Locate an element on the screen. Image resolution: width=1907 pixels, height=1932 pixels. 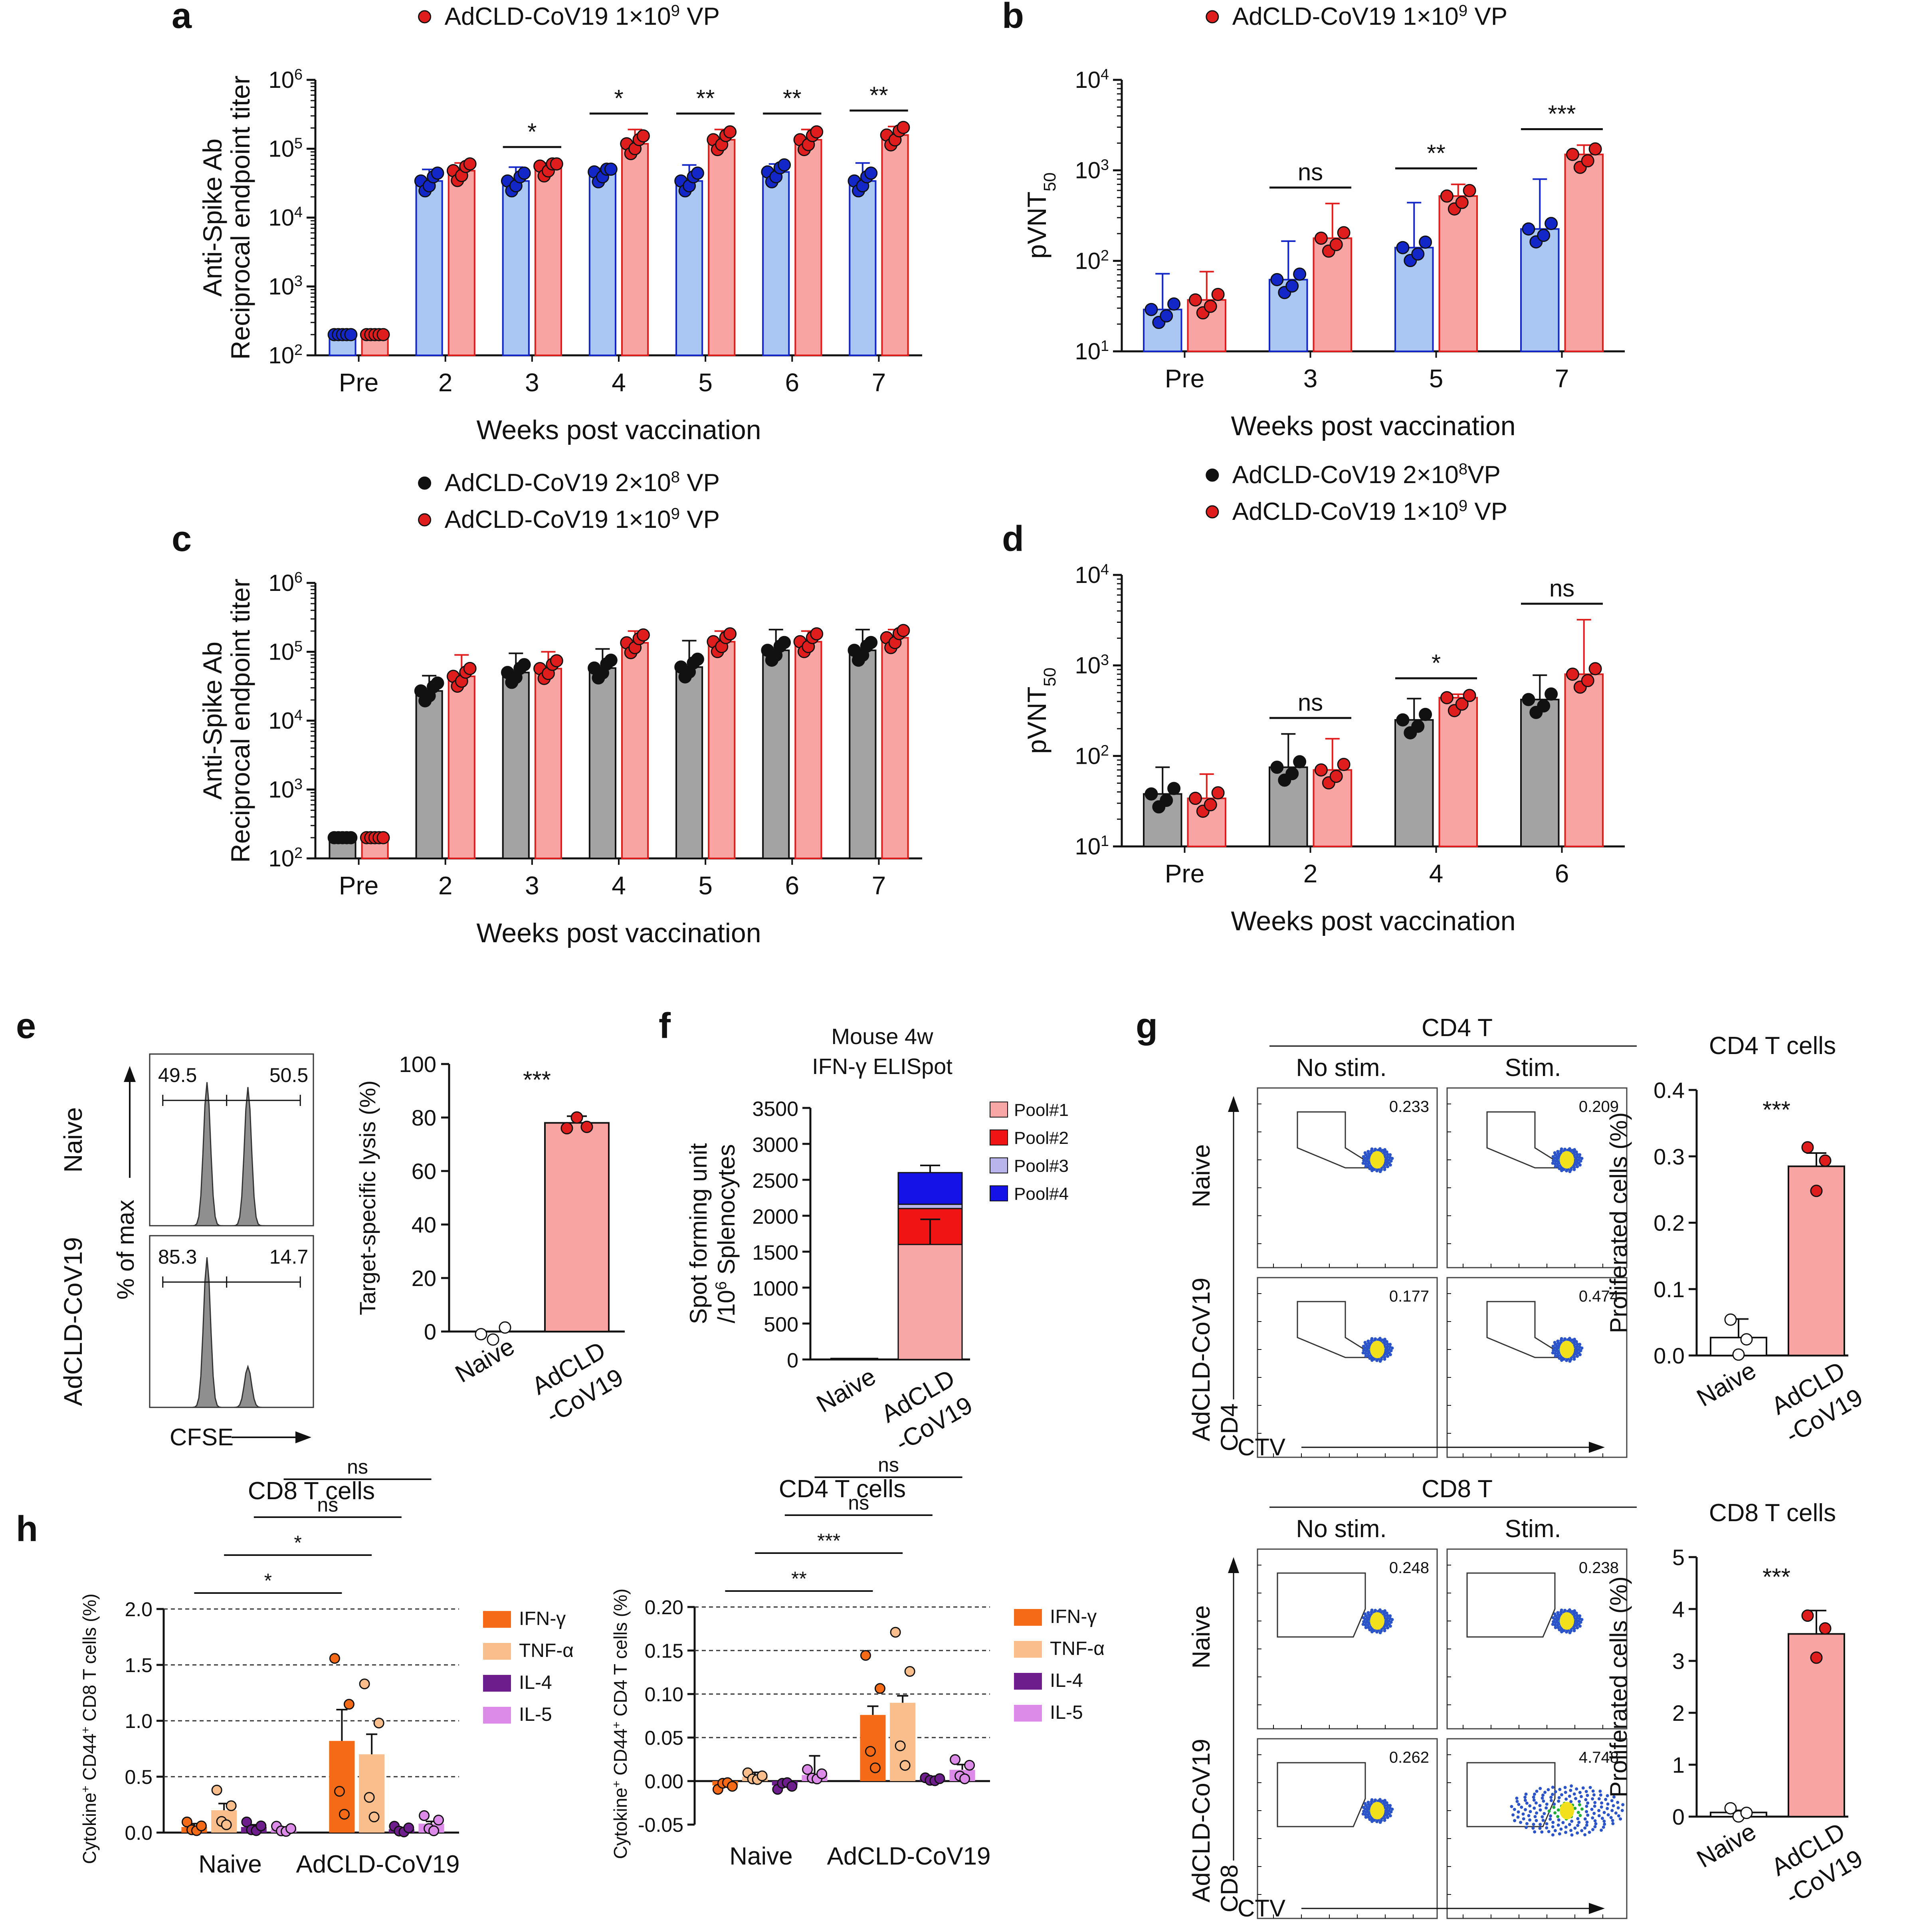
chart-title: CD4 T cells is located at coordinates (842, 1489).